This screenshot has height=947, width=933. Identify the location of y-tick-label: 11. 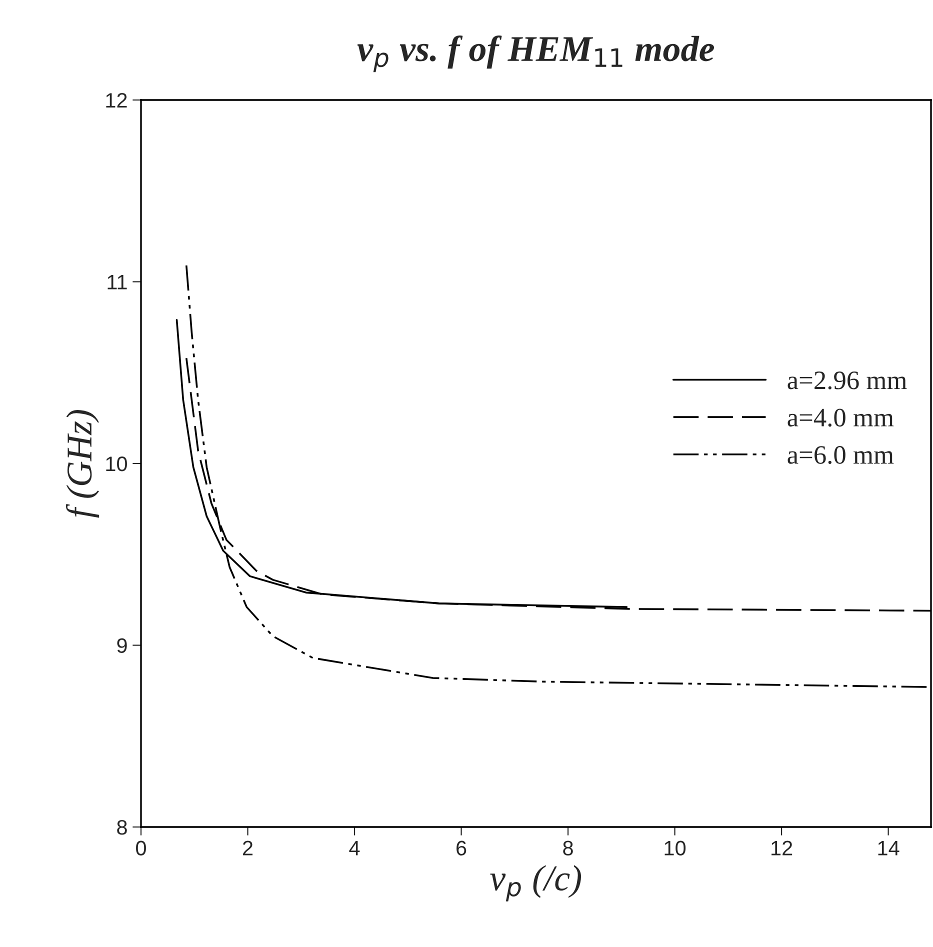
(117, 282).